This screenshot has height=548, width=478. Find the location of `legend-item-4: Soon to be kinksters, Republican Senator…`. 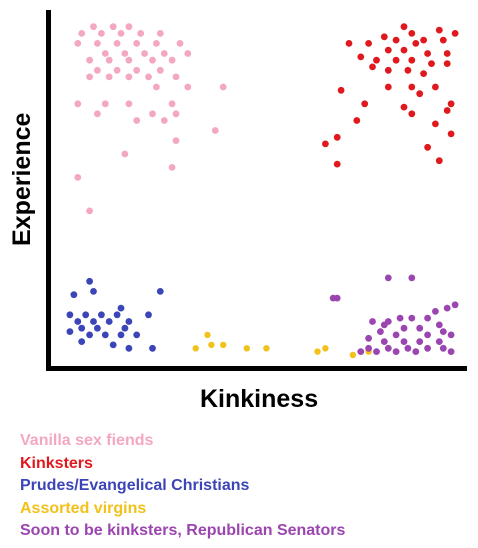

legend-item-4: Soon to be kinksters, Republican Senator… is located at coordinates (183, 530).